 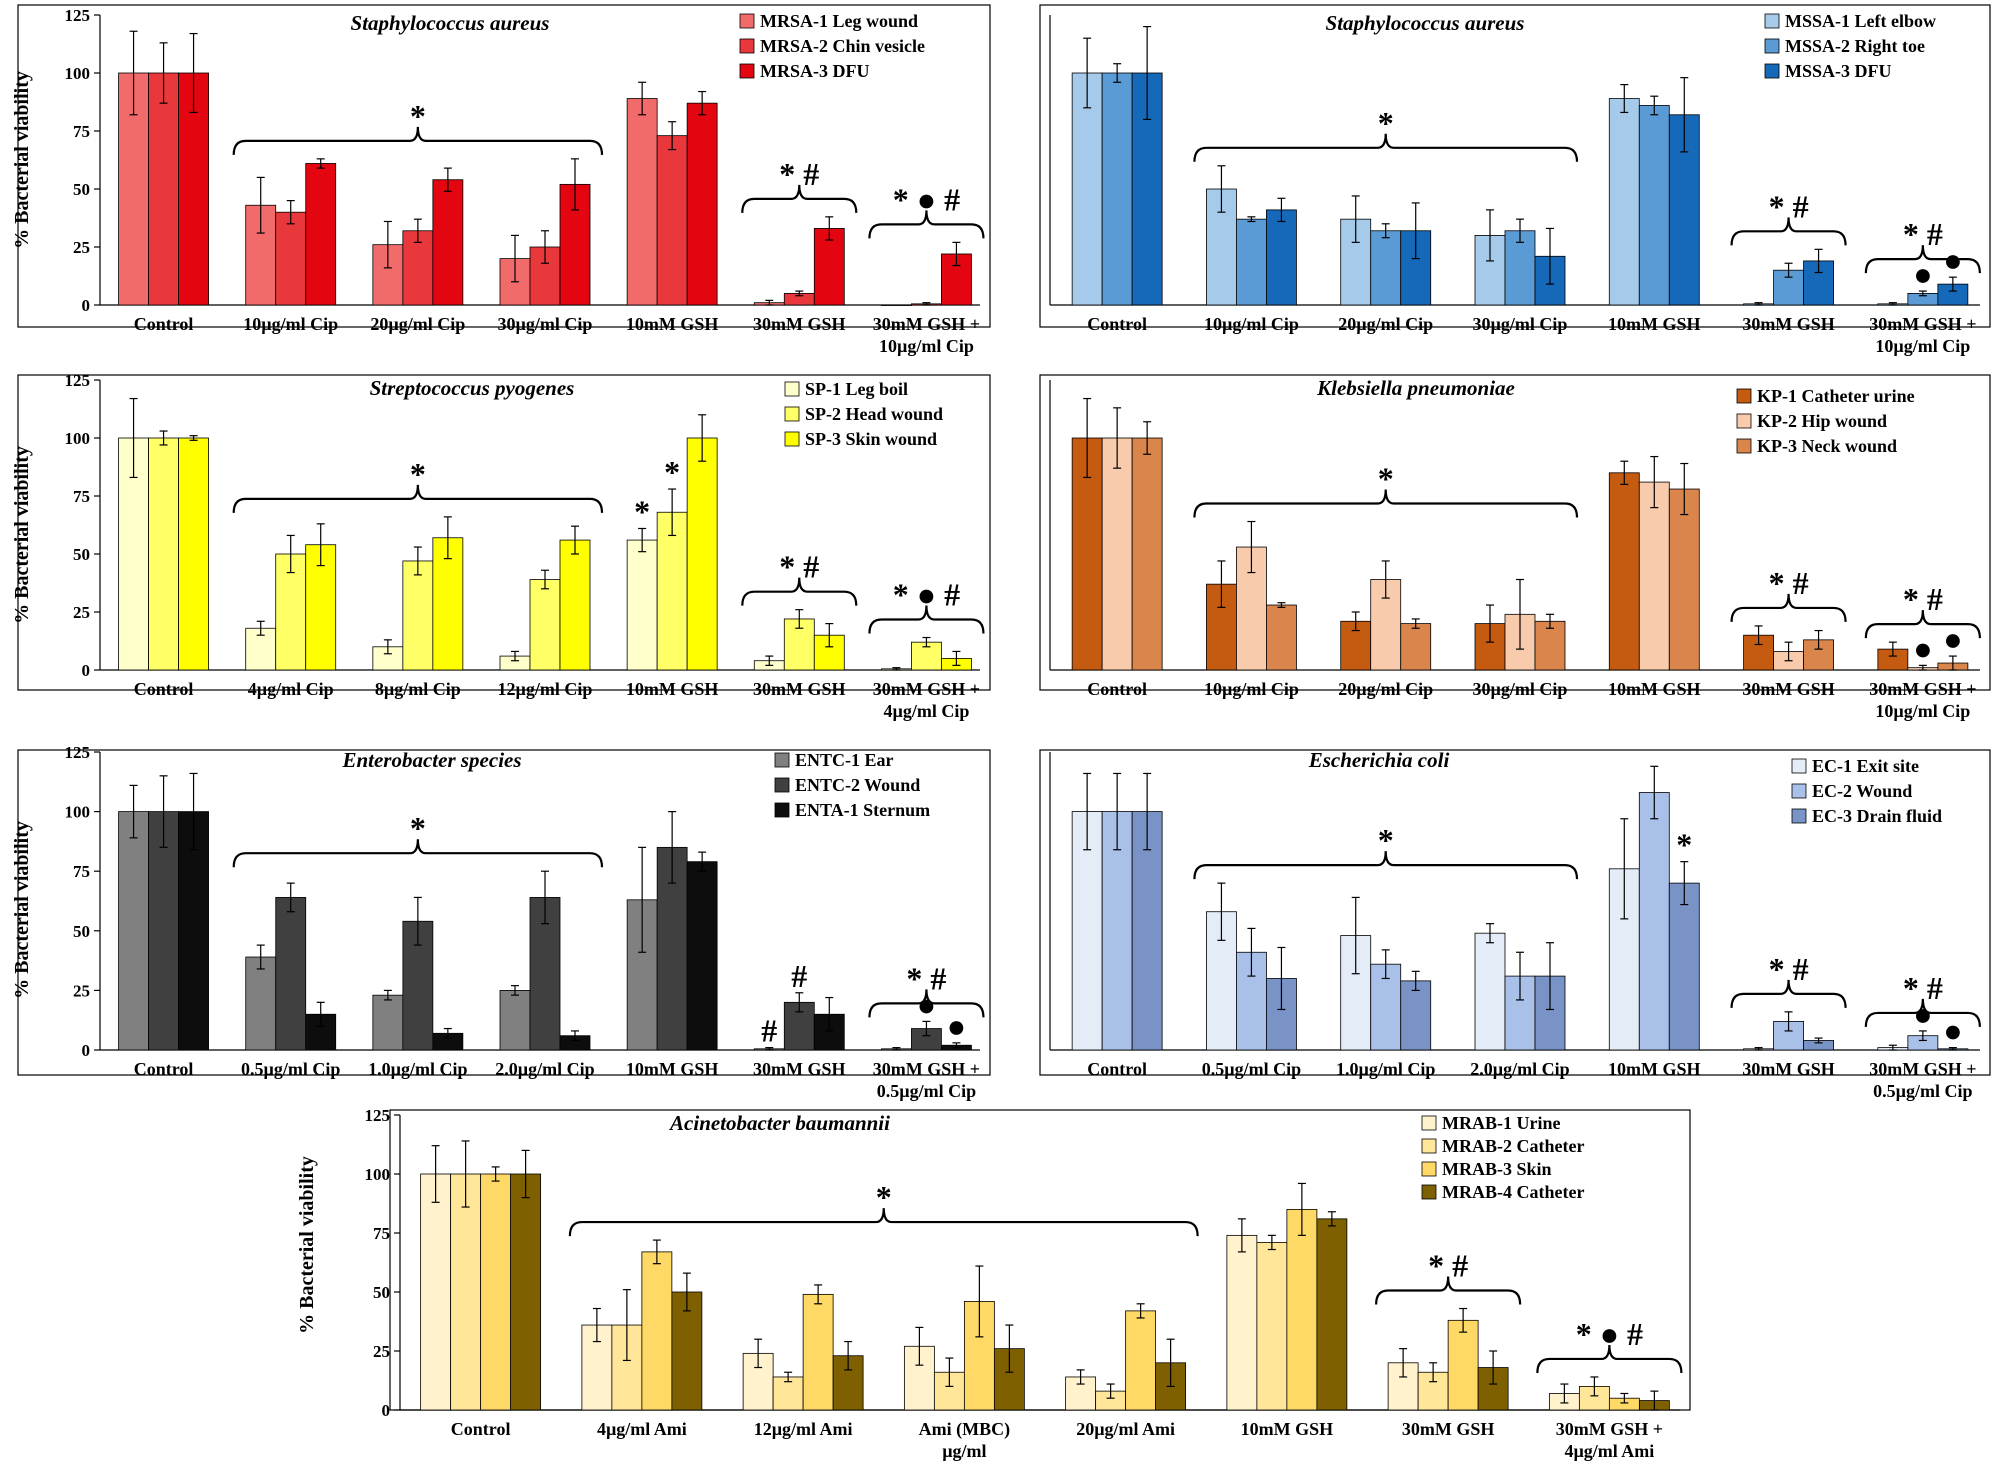 What do you see at coordinates (1922, 1091) in the screenshot?
I see `category-label: 0.5µg/ml Cip` at bounding box center [1922, 1091].